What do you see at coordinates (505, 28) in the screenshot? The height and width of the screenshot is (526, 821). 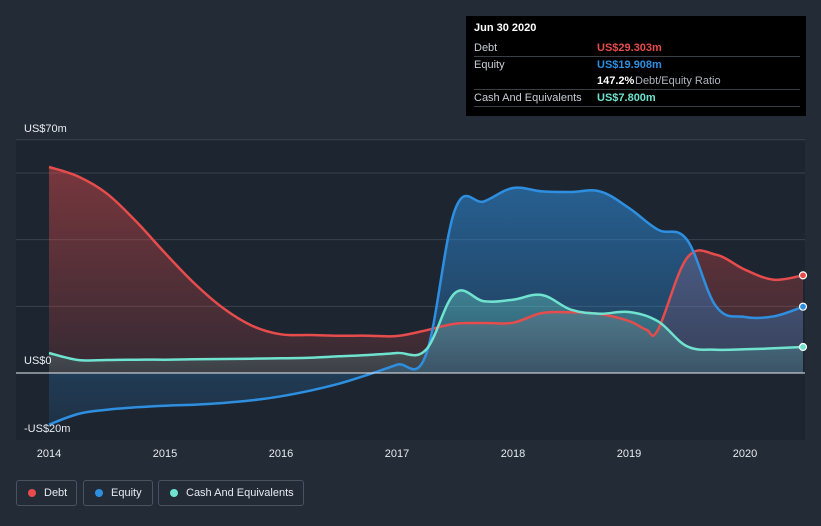 I see `tooltip-date: Jun 30 2020` at bounding box center [505, 28].